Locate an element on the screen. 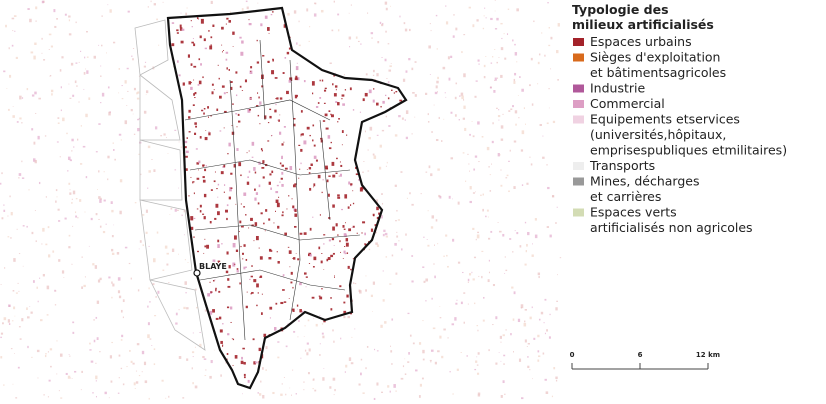 The height and width of the screenshot is (404, 826). legend-swatch is located at coordinates (578, 166).